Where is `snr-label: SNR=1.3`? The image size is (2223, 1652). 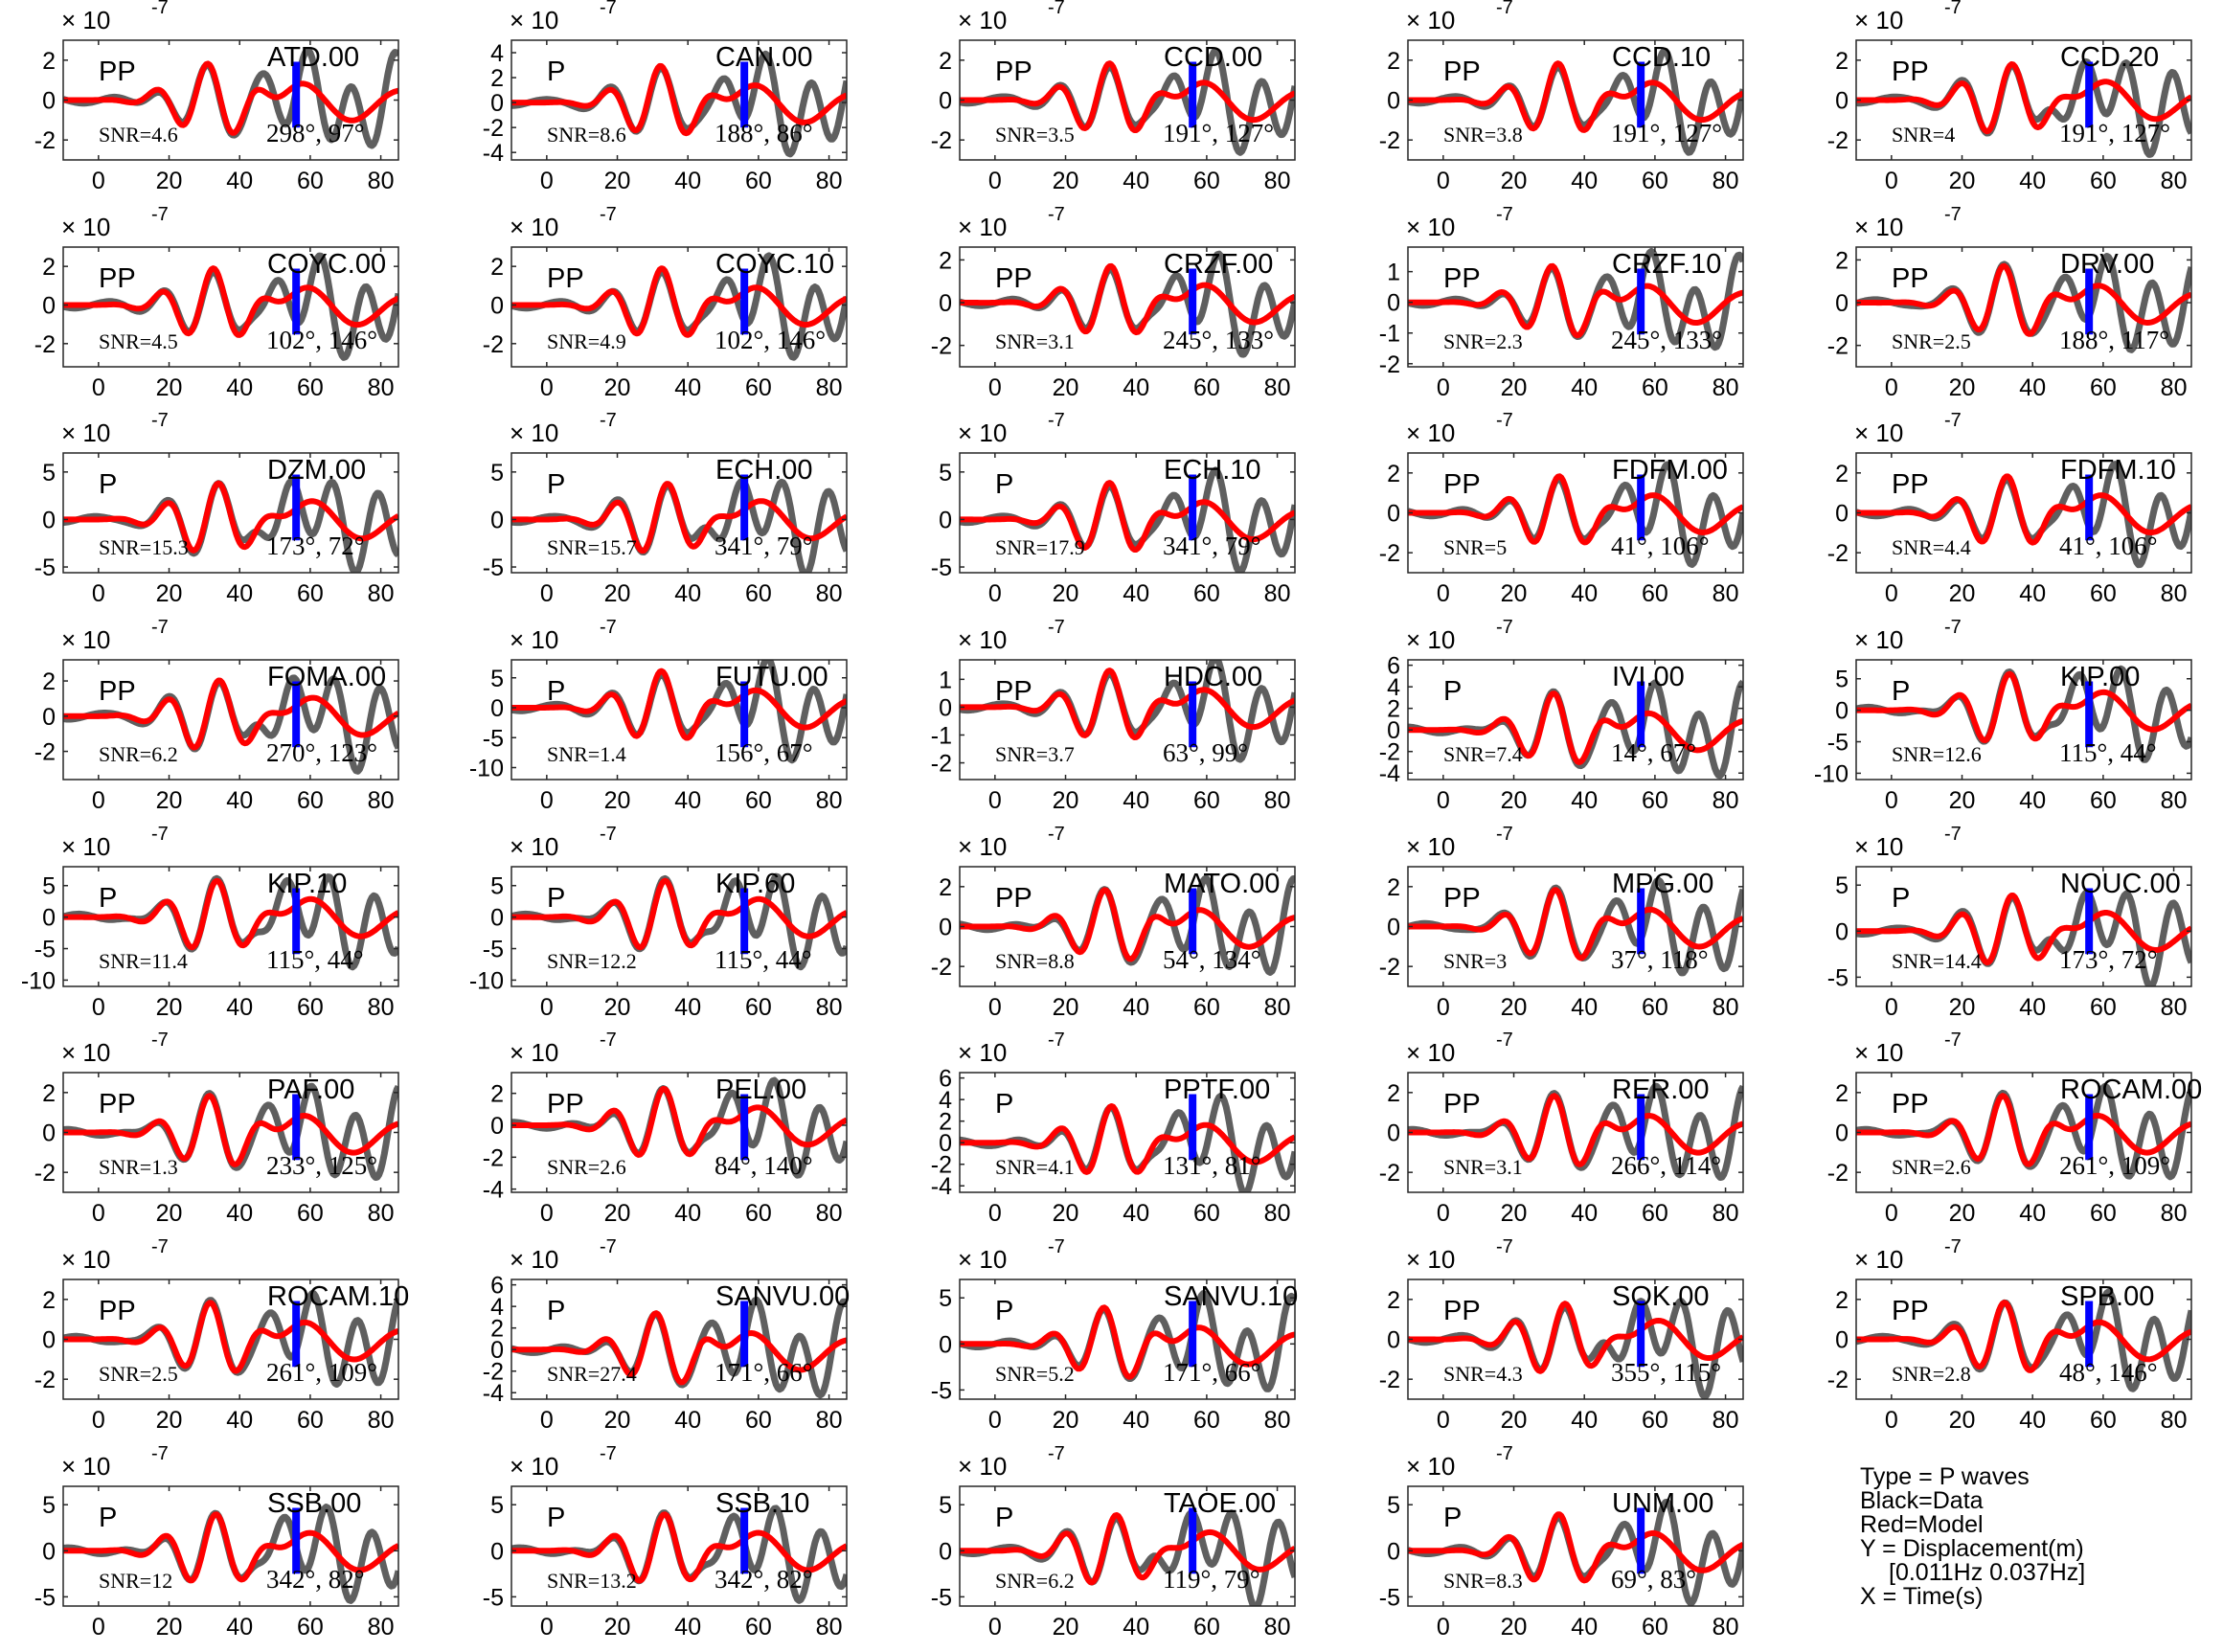 snr-label: SNR=1.3 is located at coordinates (138, 1167).